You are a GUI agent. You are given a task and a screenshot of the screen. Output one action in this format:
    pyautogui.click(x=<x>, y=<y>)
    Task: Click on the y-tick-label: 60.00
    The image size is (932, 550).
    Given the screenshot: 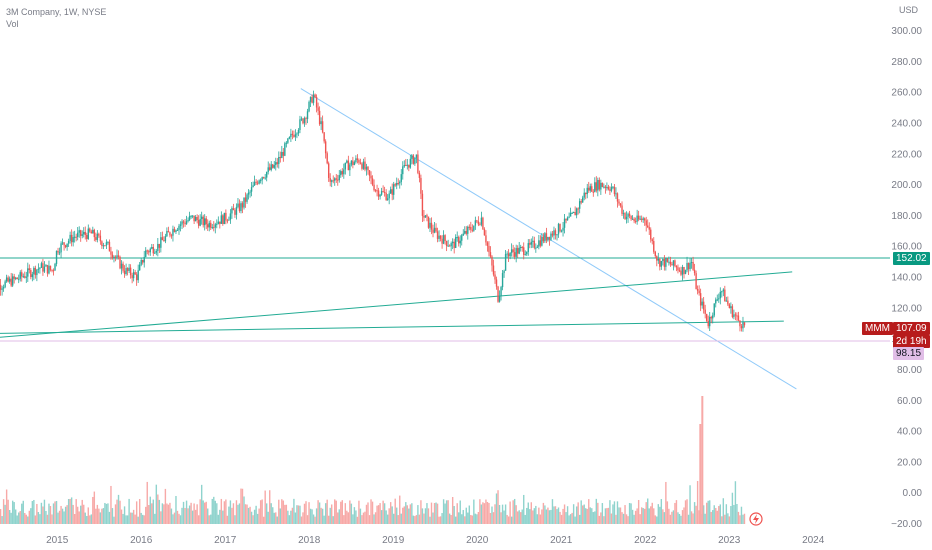 What is the action you would take?
    pyautogui.click(x=909, y=401)
    